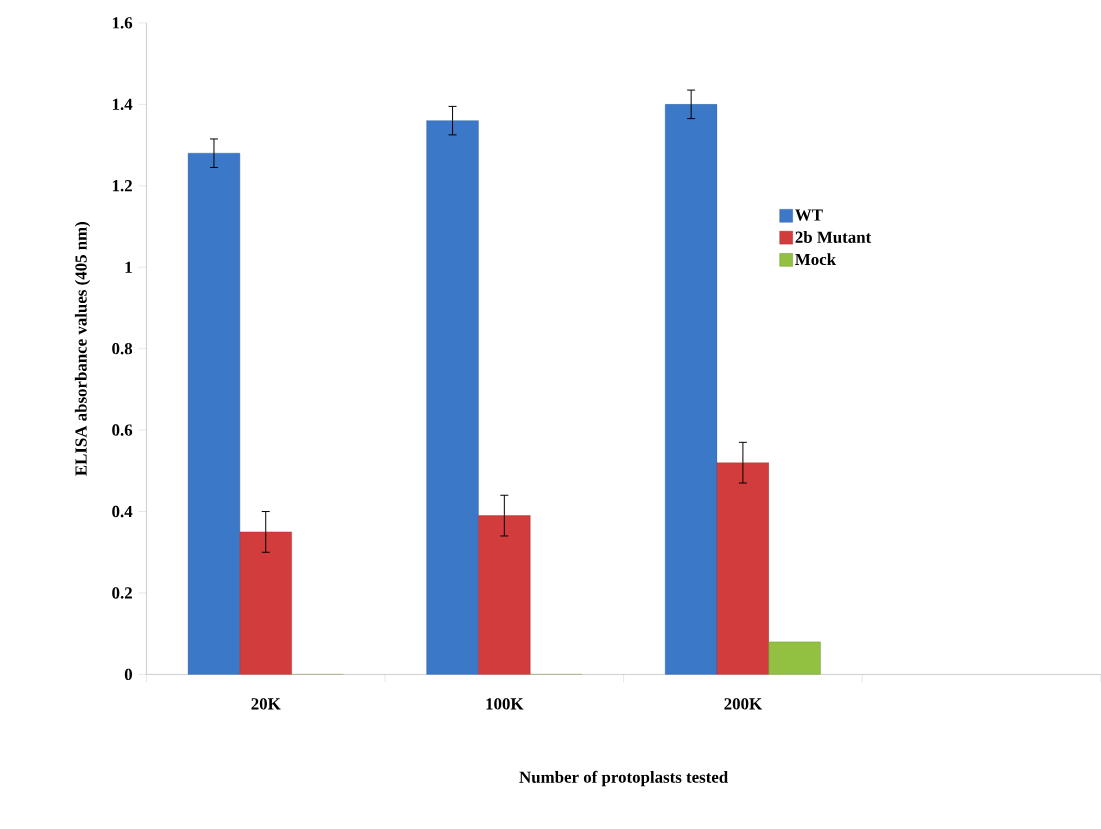 The image size is (1101, 829). Describe the element at coordinates (266, 704) in the screenshot. I see `x-tick-label: 20K` at that location.